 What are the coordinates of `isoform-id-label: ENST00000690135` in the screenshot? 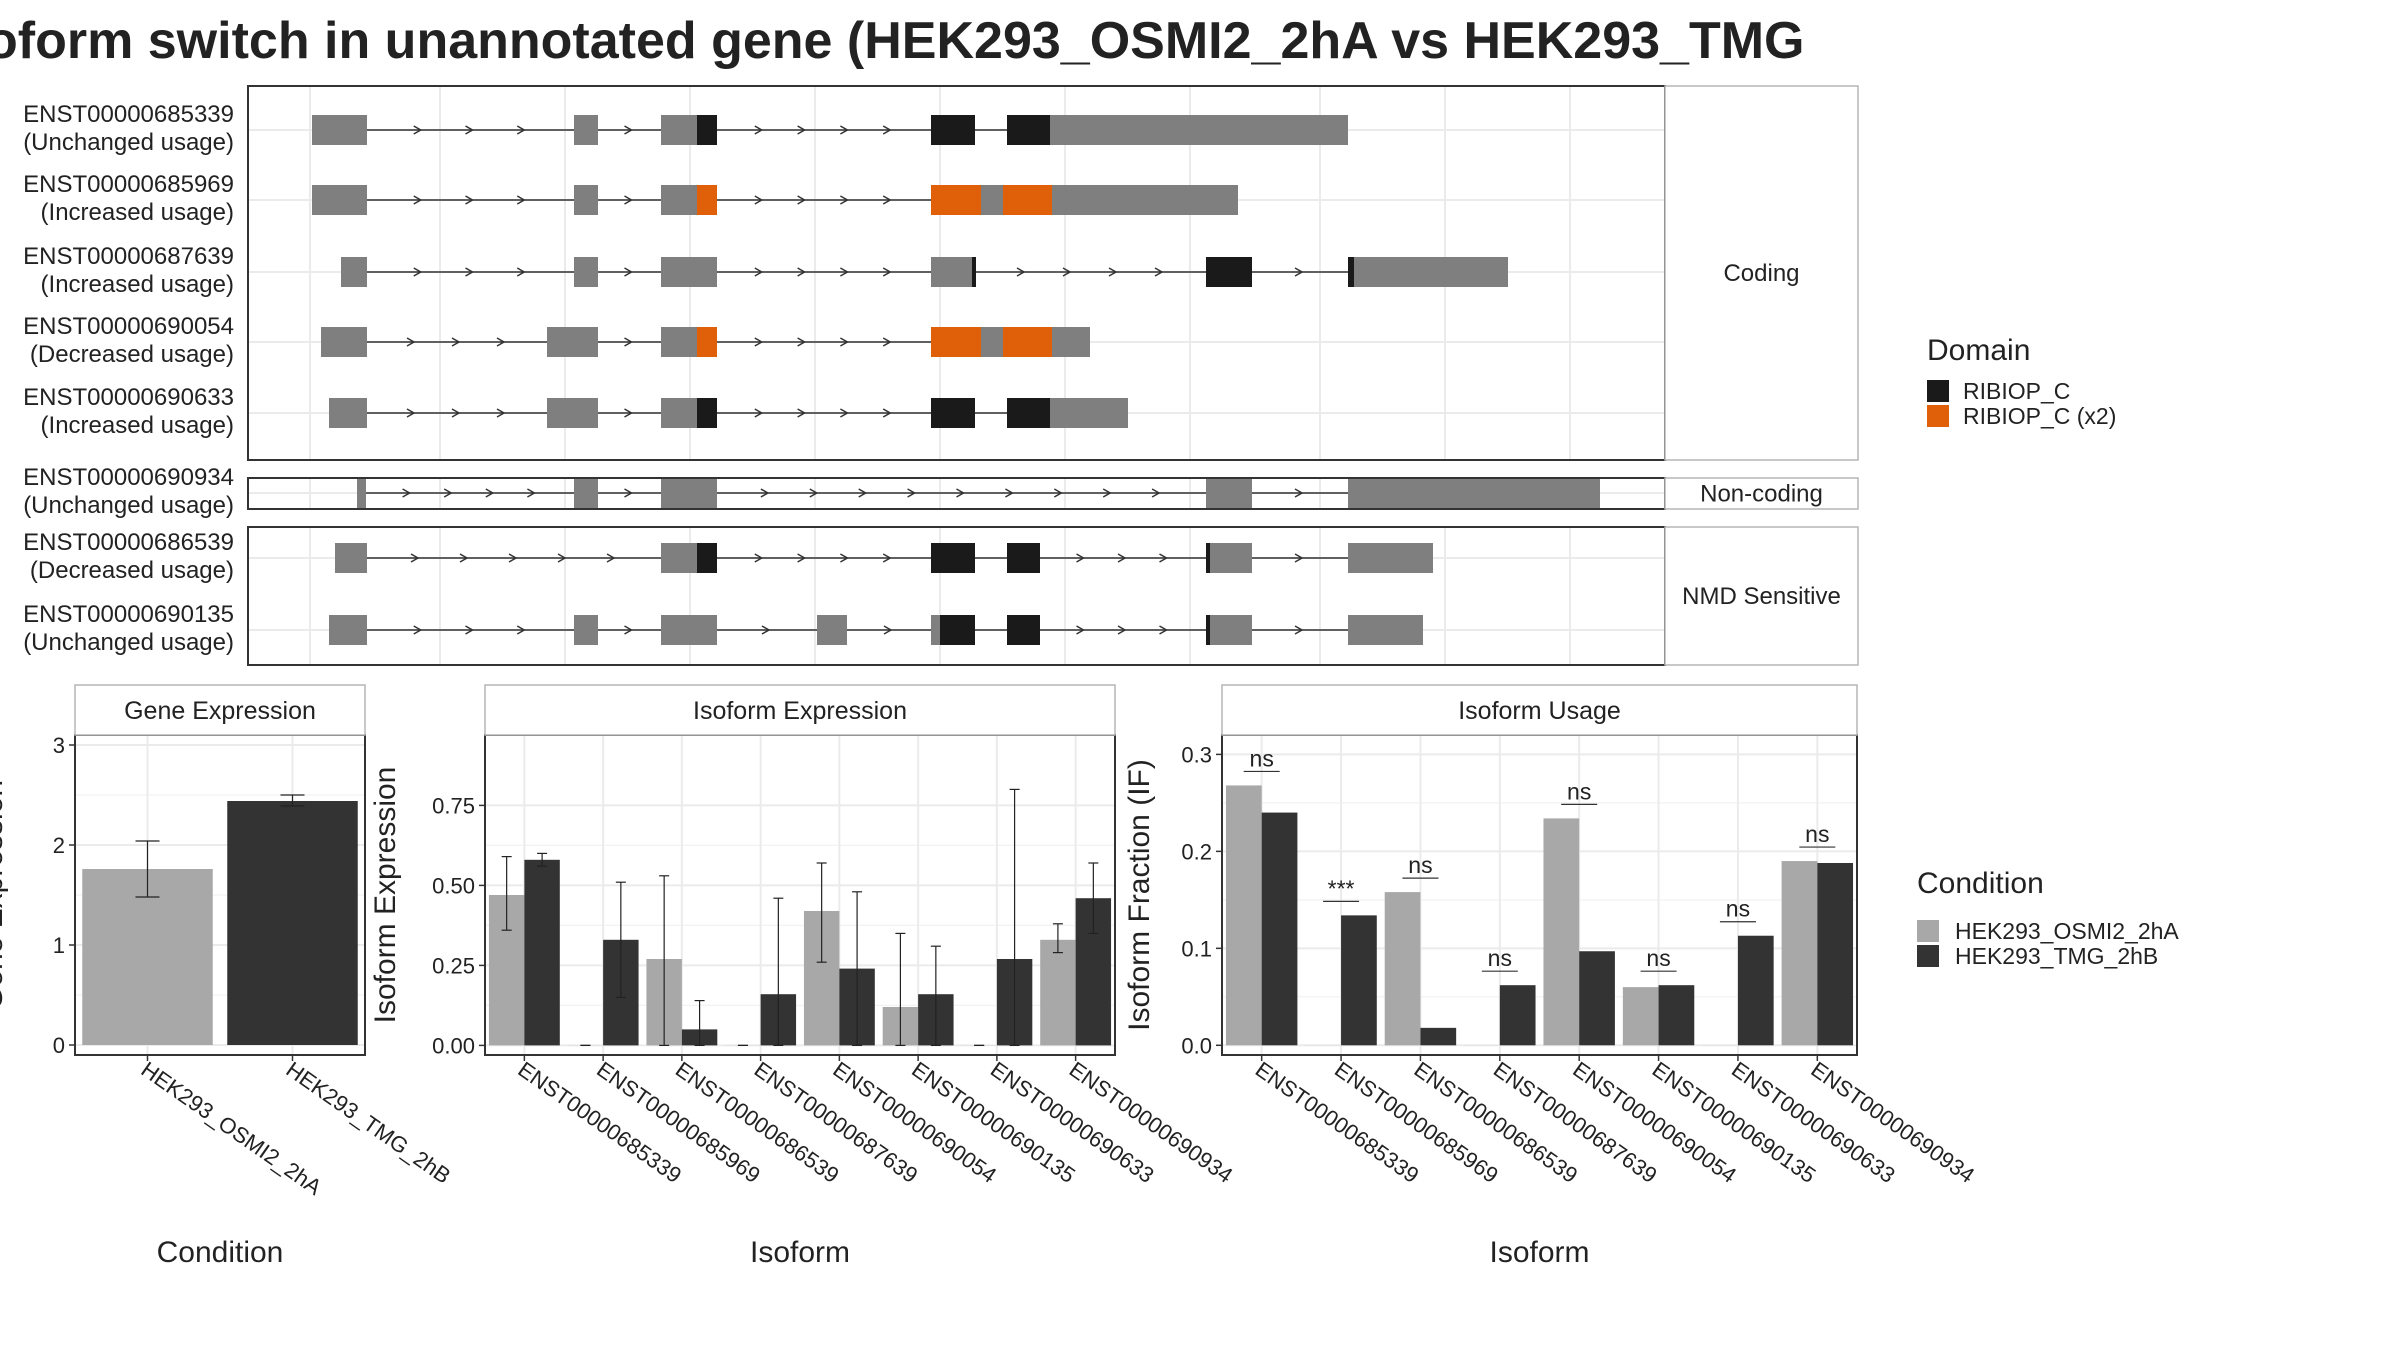 It's located at (128, 614).